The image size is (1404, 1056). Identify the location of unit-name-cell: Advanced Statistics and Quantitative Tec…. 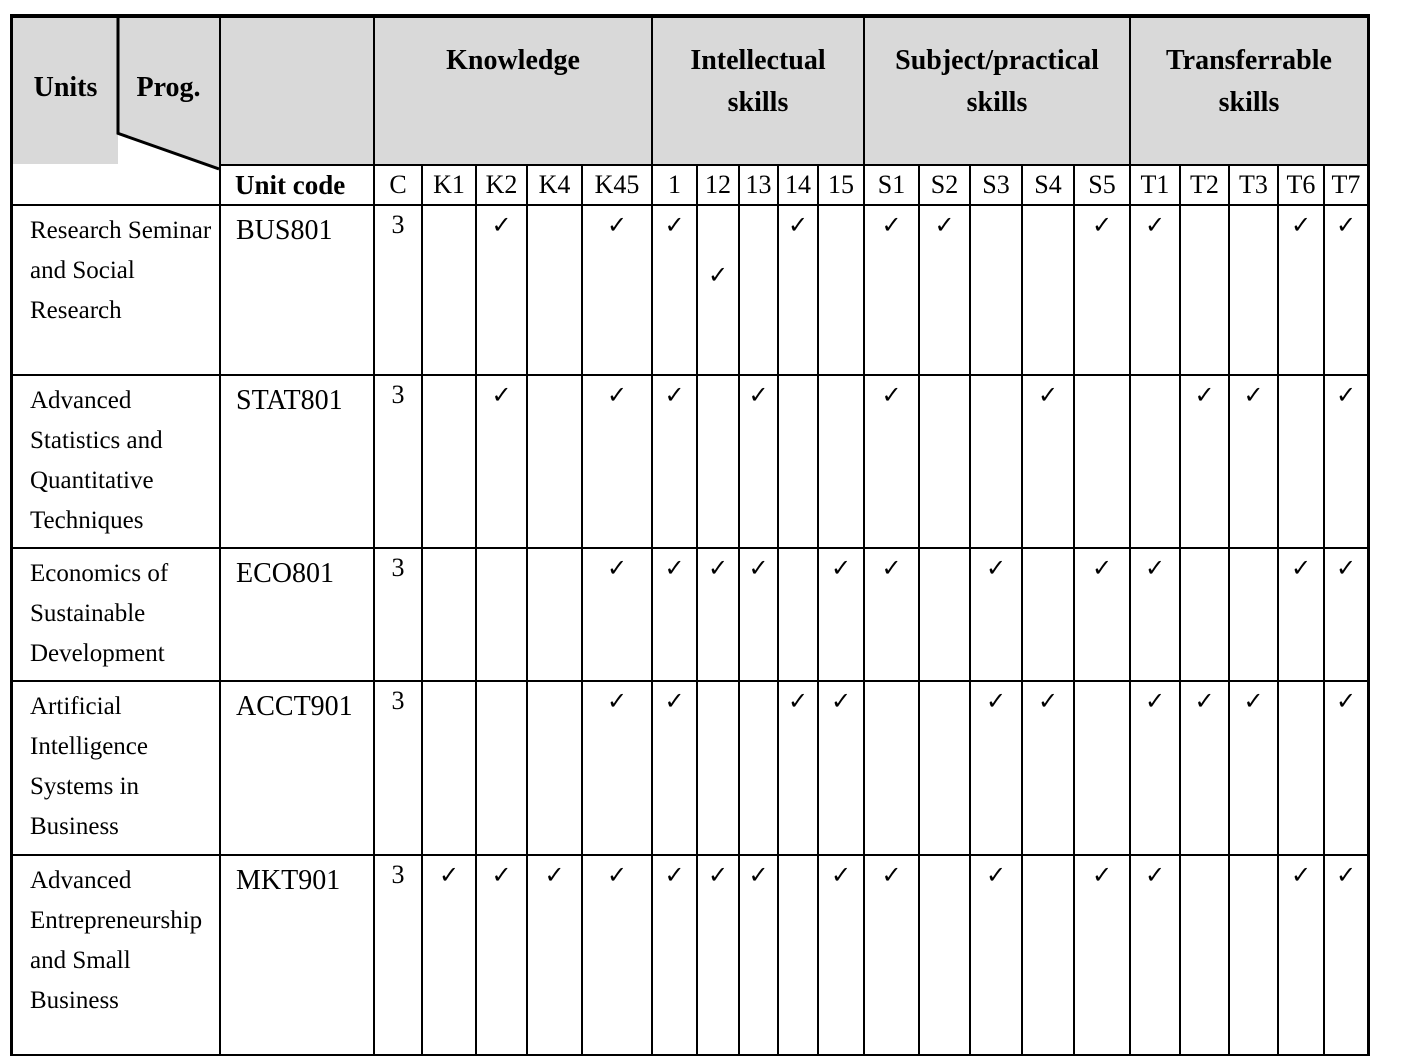
(117, 462).